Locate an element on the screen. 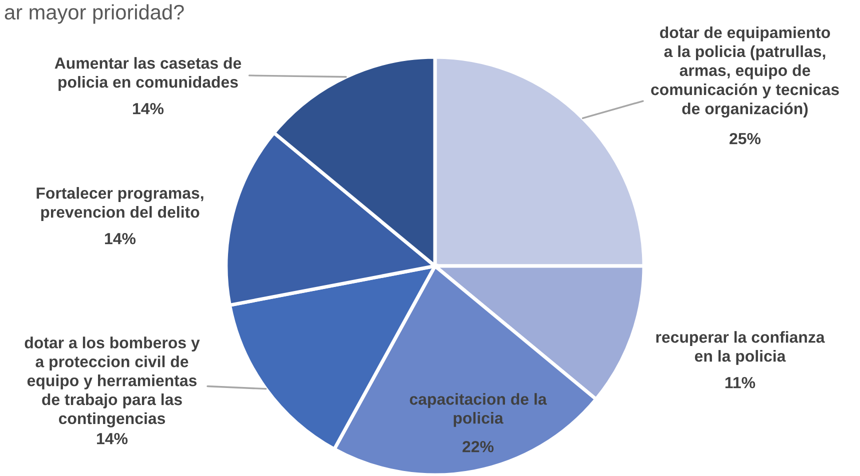 The height and width of the screenshot is (476, 860). data-label: 22% is located at coordinates (478, 446).